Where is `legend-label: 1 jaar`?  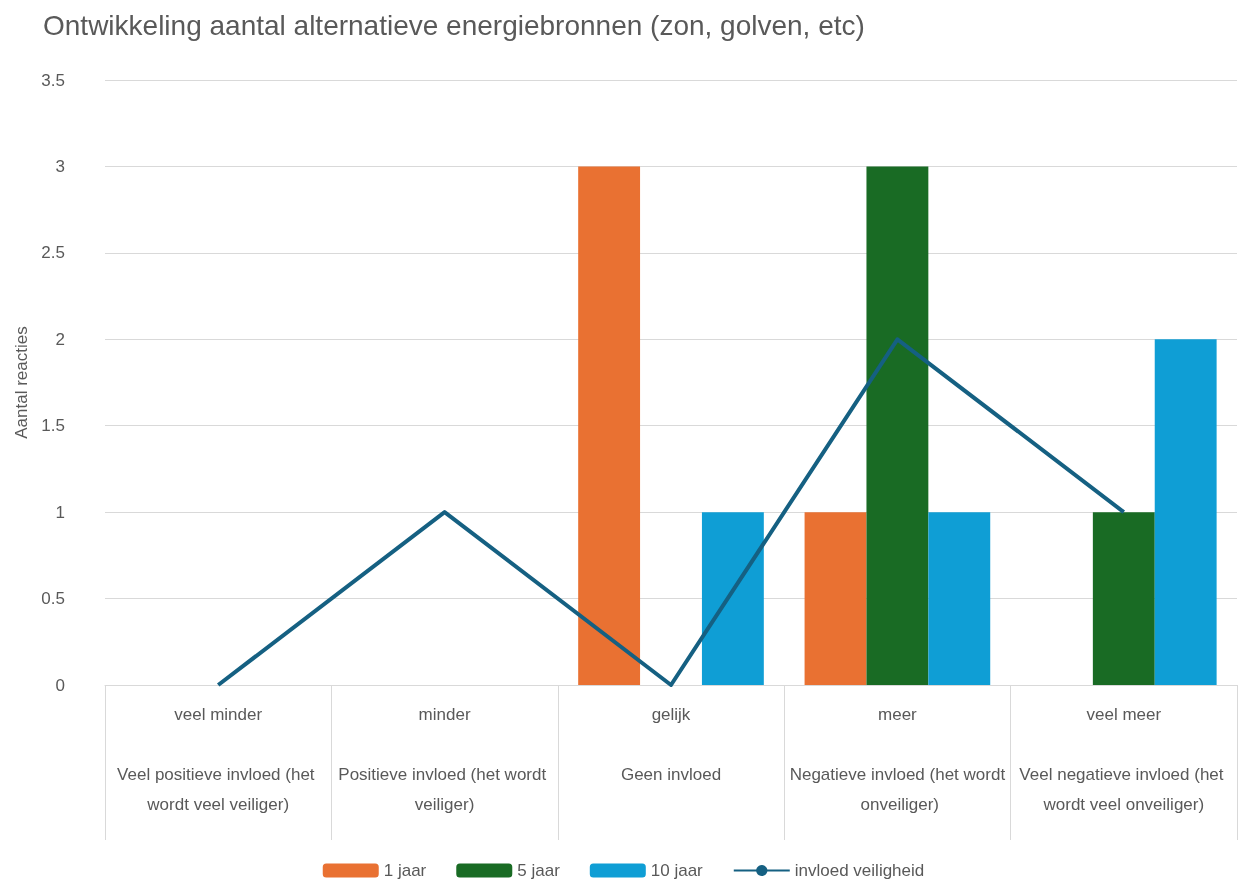 legend-label: 1 jaar is located at coordinates (405, 870).